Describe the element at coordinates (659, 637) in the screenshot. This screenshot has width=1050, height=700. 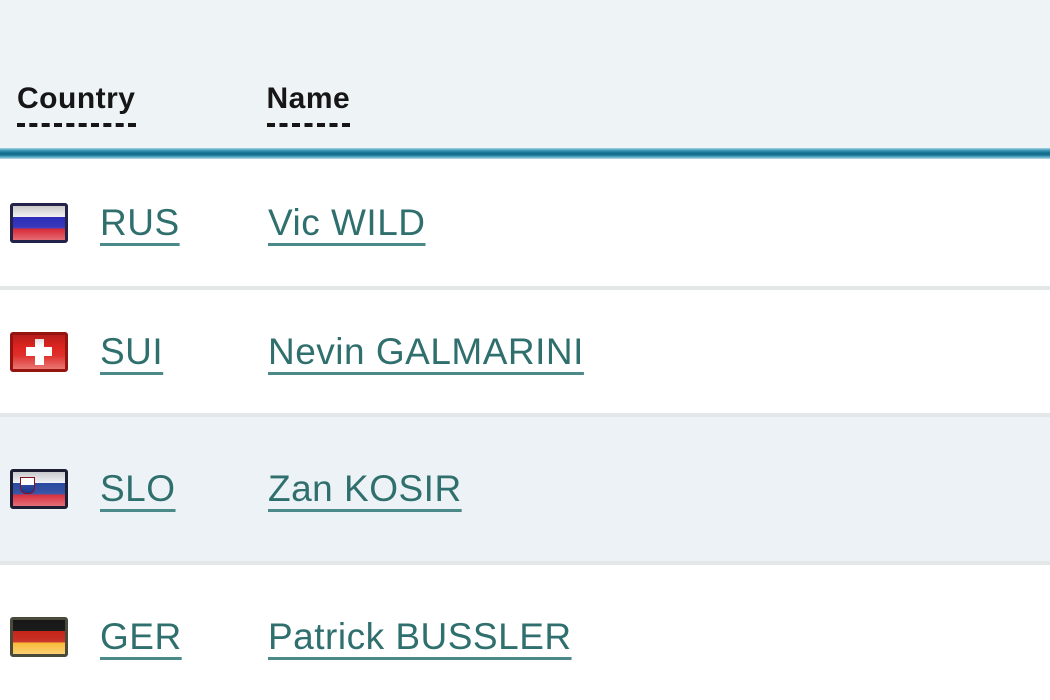
I see `athlete-name-cell: Patrick BUSSLER` at that location.